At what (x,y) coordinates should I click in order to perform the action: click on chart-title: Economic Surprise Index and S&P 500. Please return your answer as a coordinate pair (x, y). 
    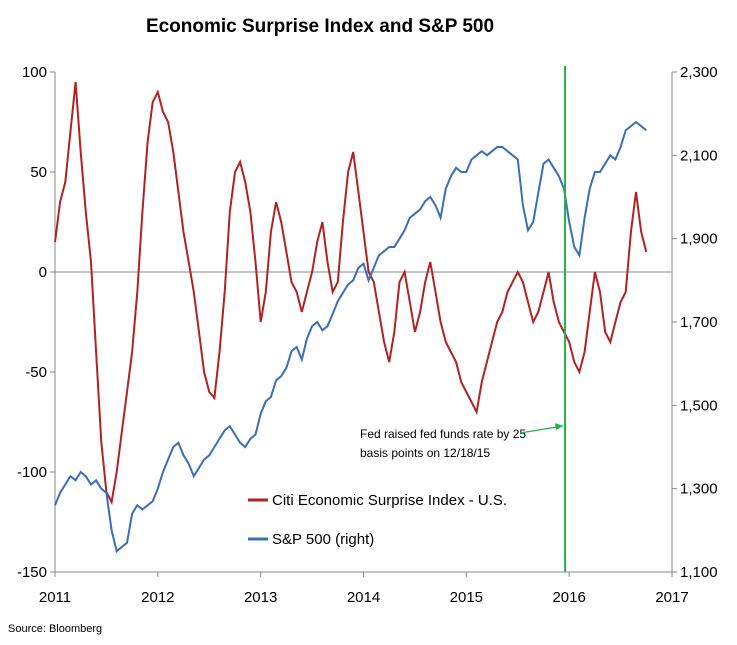
    Looking at the image, I should click on (320, 26).